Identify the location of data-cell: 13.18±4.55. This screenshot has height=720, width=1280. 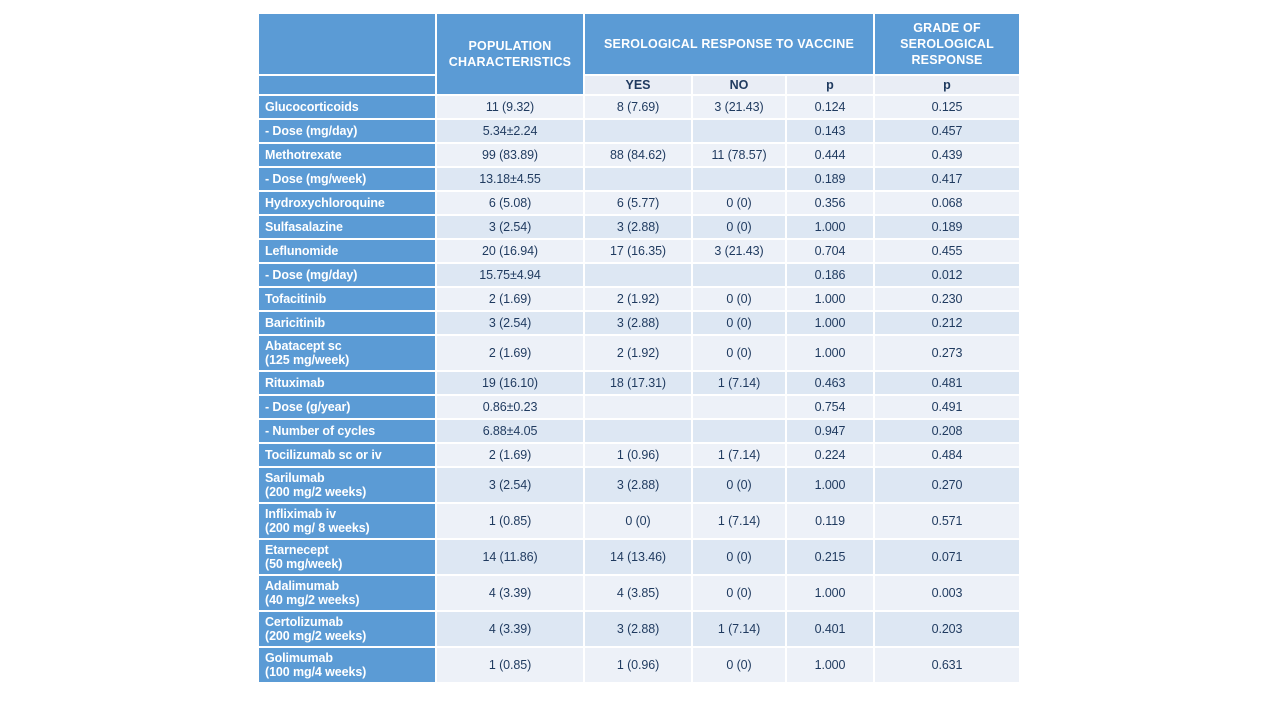
(510, 179).